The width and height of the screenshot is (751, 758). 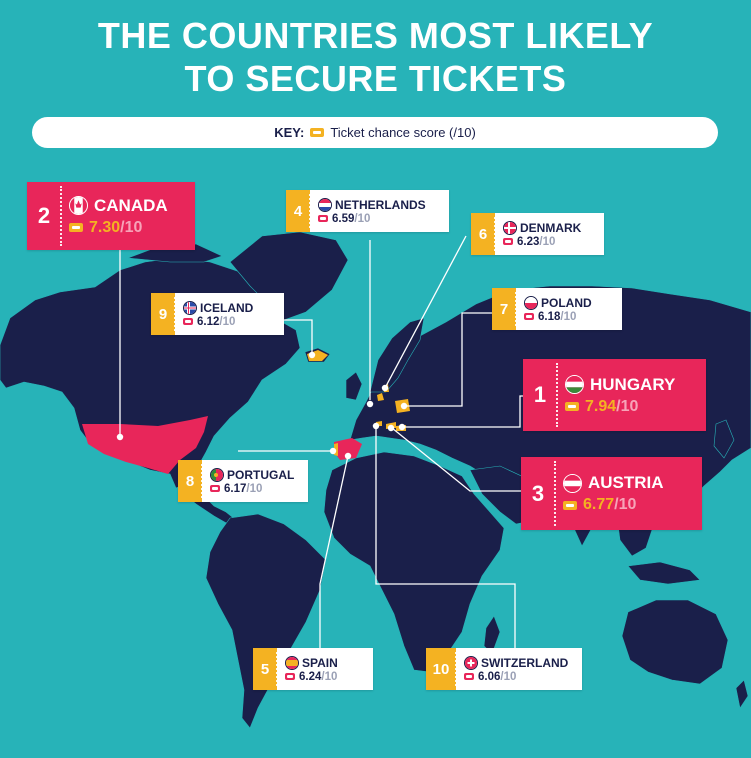 What do you see at coordinates (145, 445) in the screenshot?
I see `usa-highlight` at bounding box center [145, 445].